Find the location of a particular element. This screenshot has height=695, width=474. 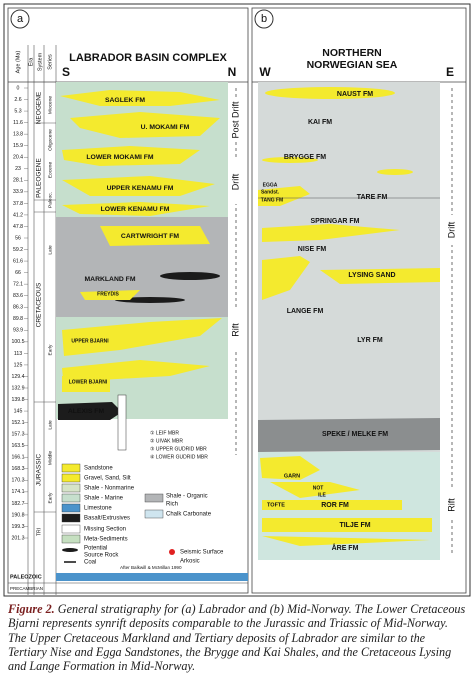

shale-dark is located at coordinates (349, 435).